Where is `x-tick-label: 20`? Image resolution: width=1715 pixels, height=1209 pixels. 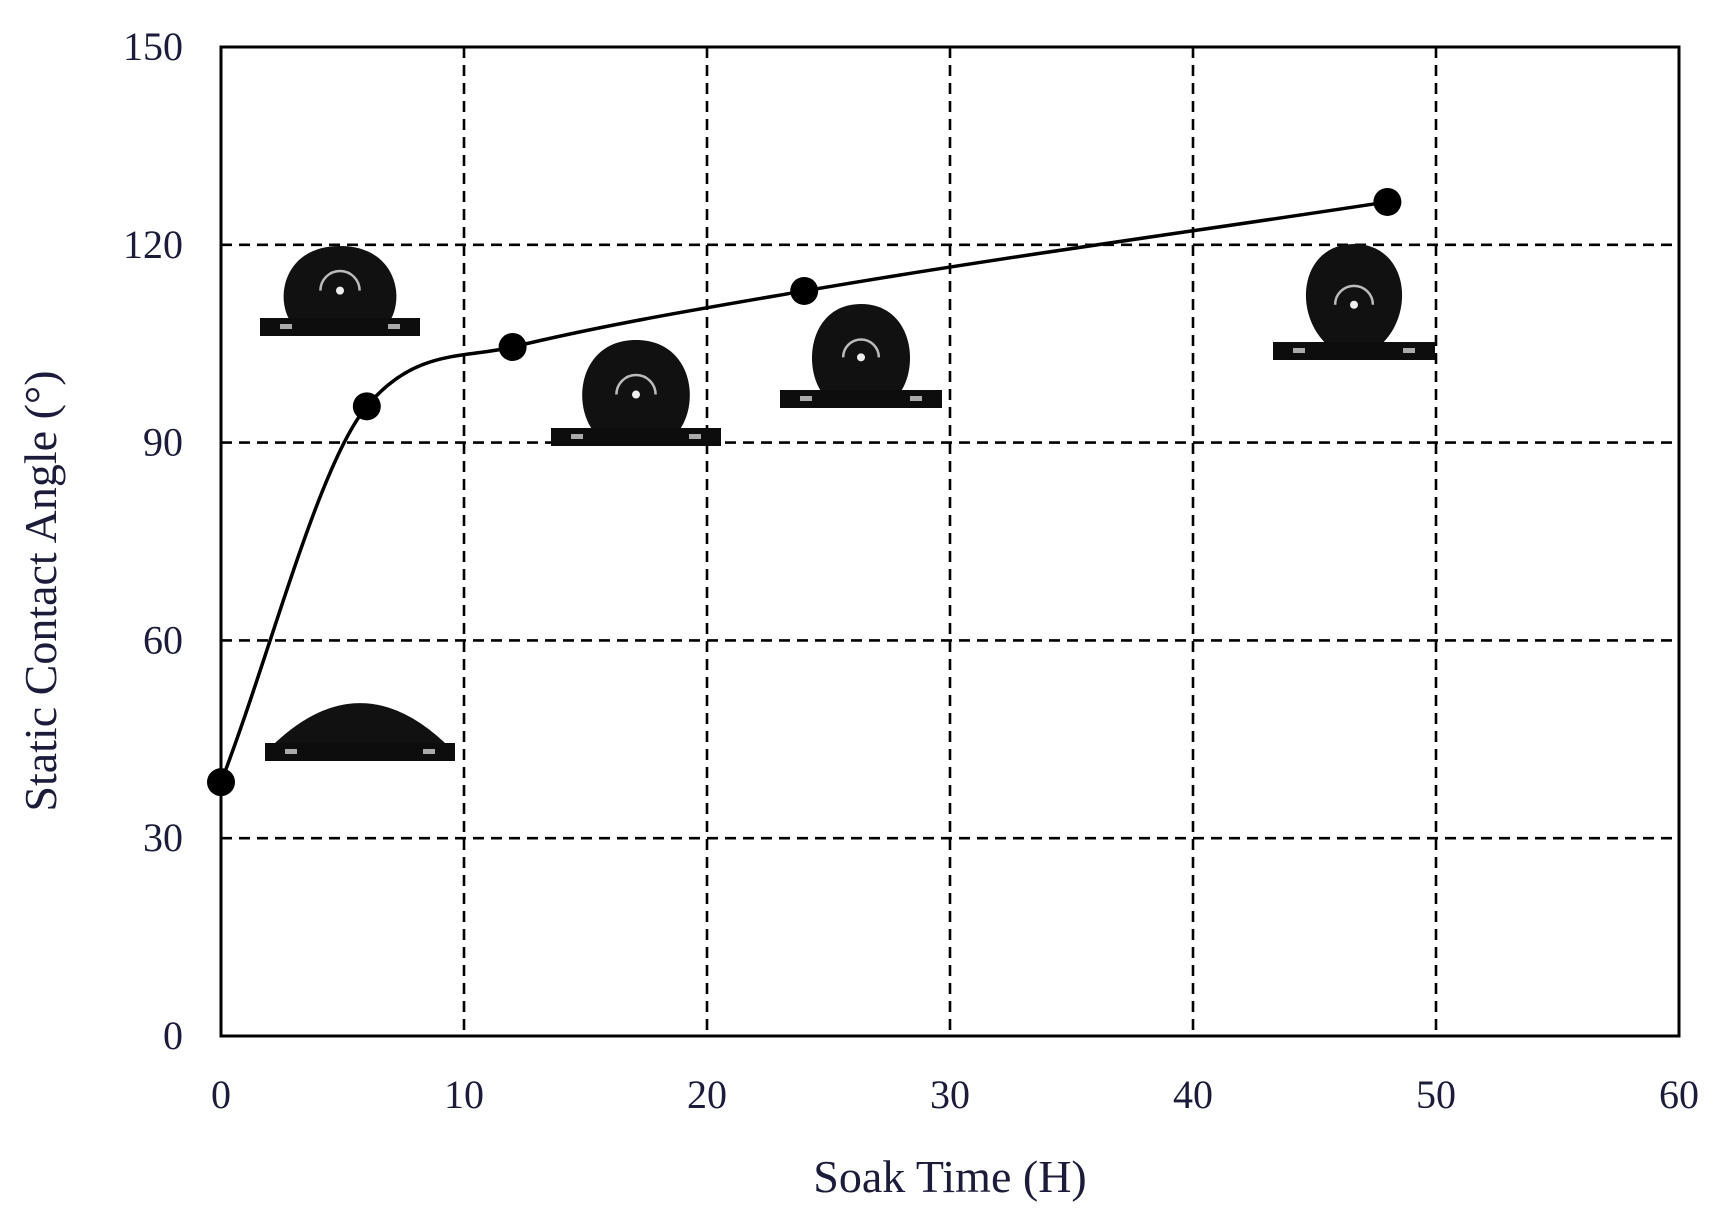
x-tick-label: 20 is located at coordinates (707, 1094).